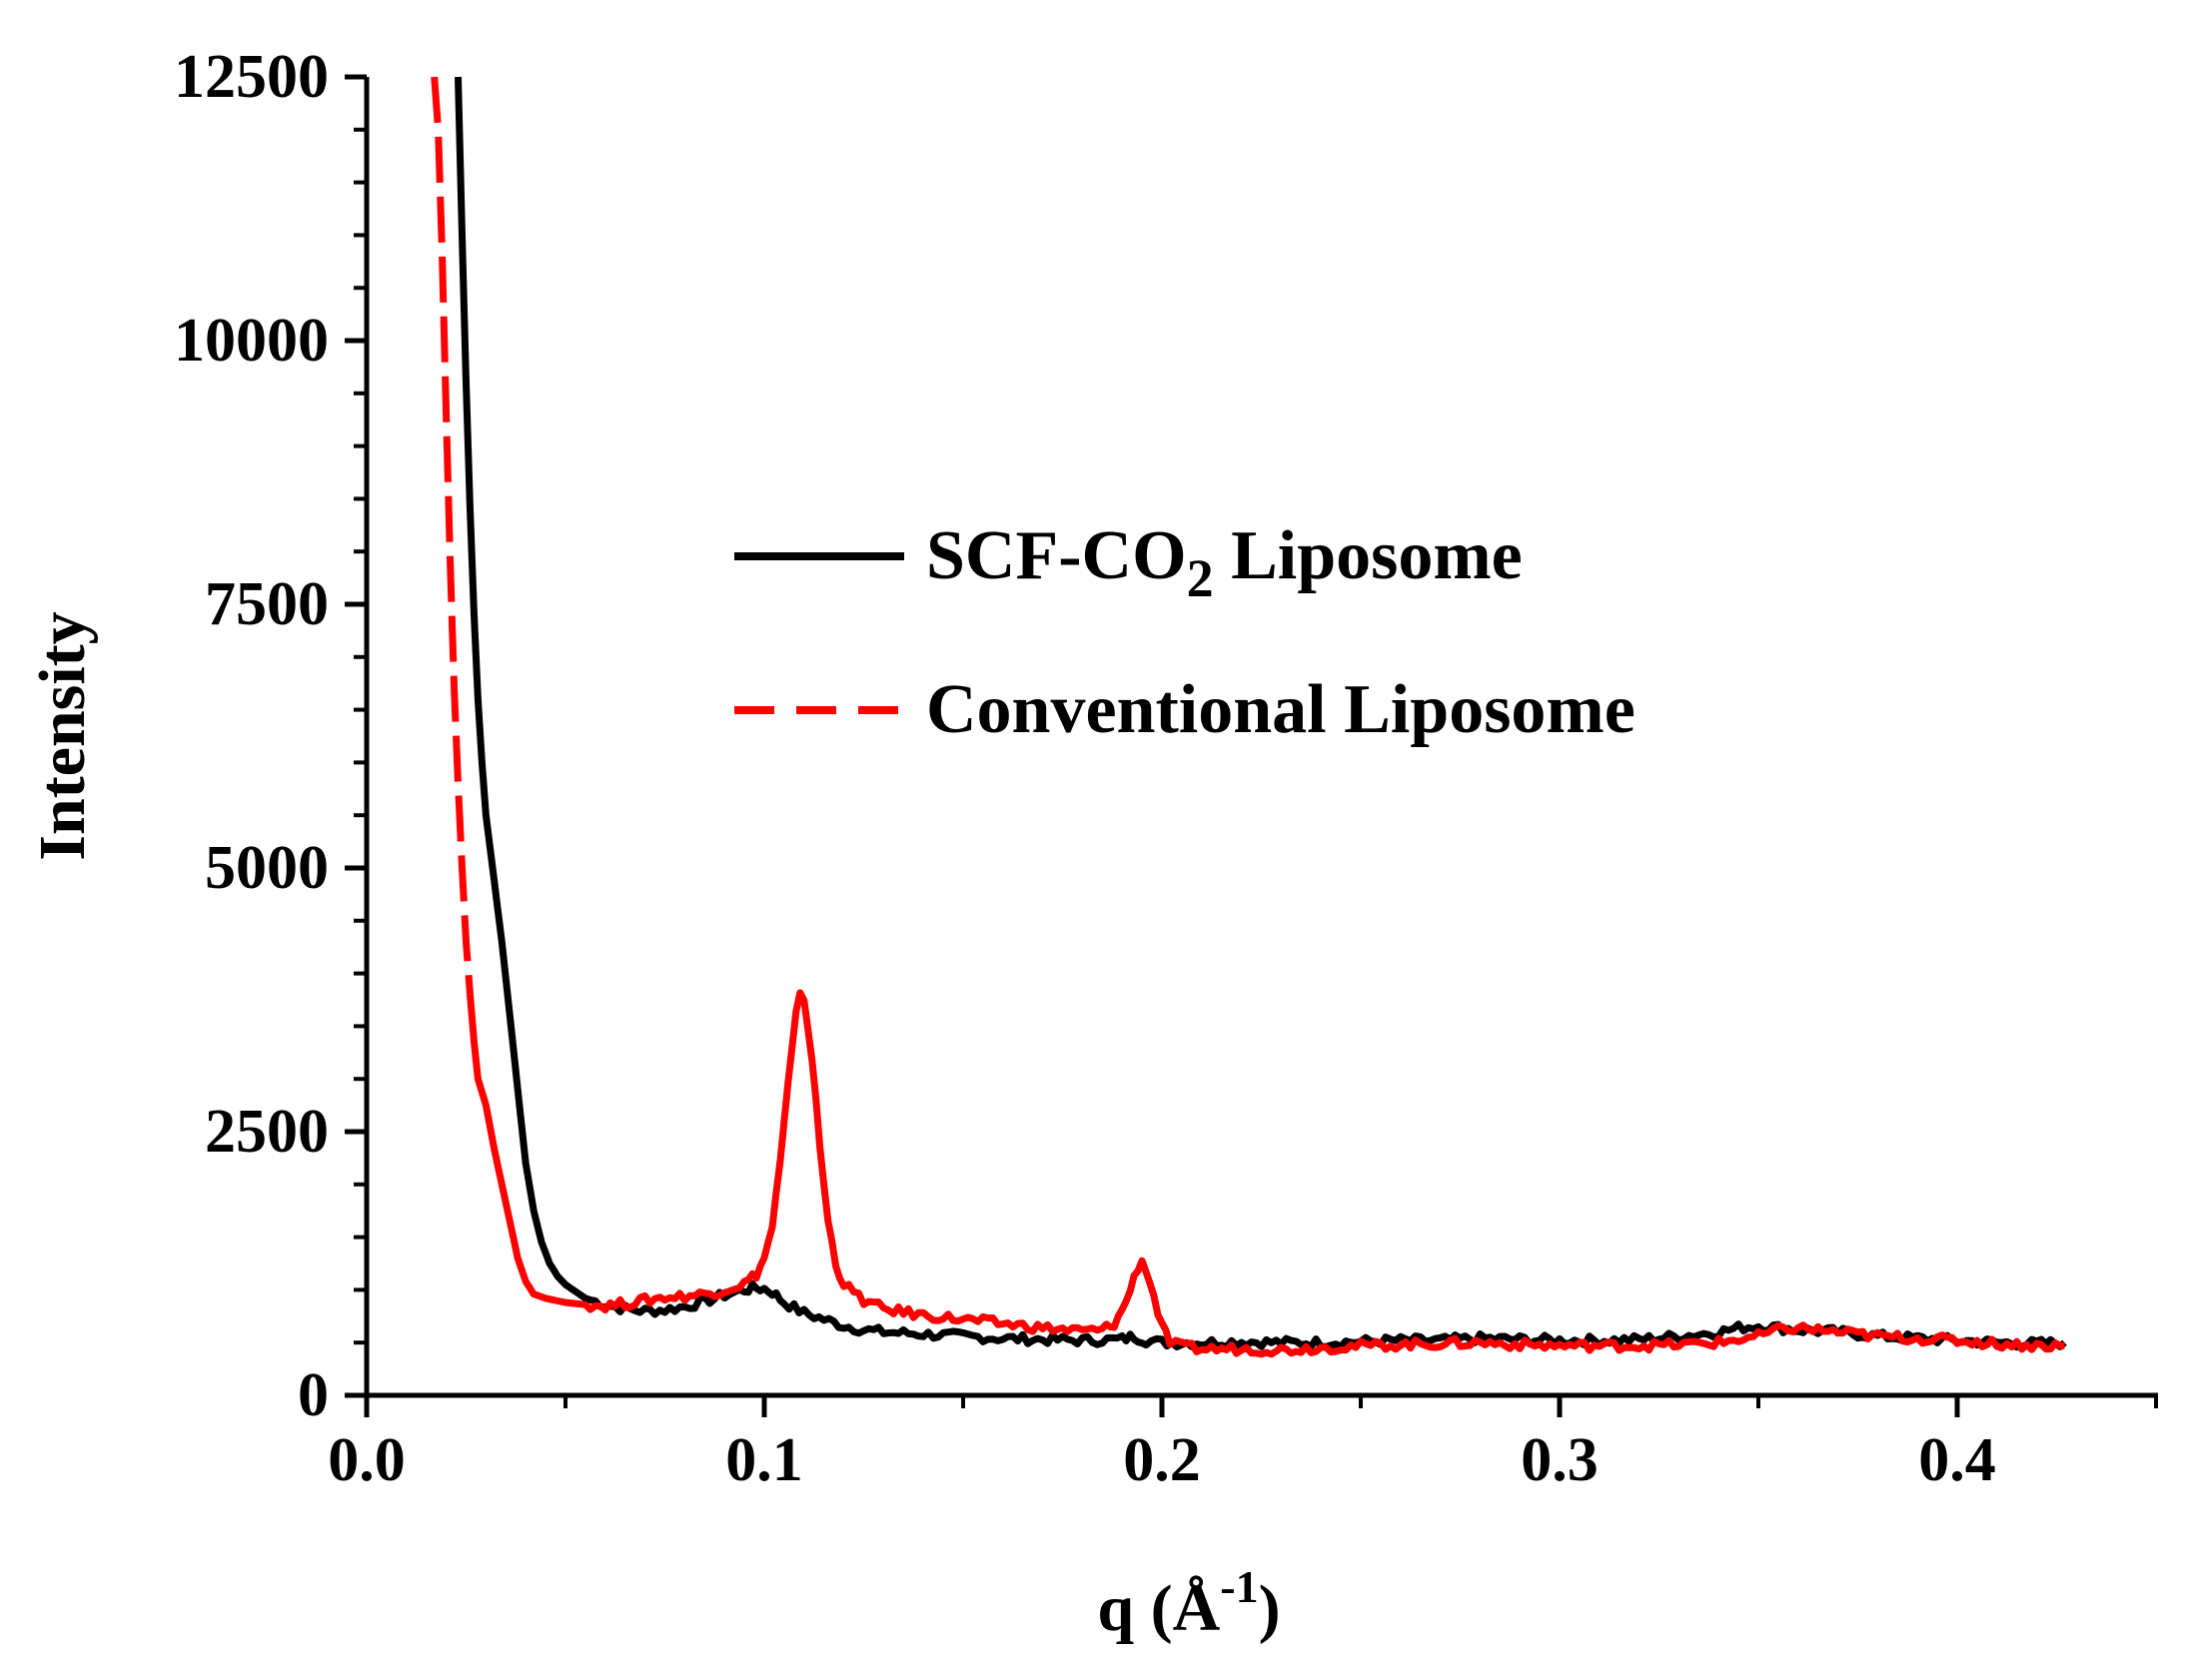 This screenshot has width=2185, height=1680. What do you see at coordinates (452, 535) in the screenshot?
I see `series-line-conventional-dashed` at bounding box center [452, 535].